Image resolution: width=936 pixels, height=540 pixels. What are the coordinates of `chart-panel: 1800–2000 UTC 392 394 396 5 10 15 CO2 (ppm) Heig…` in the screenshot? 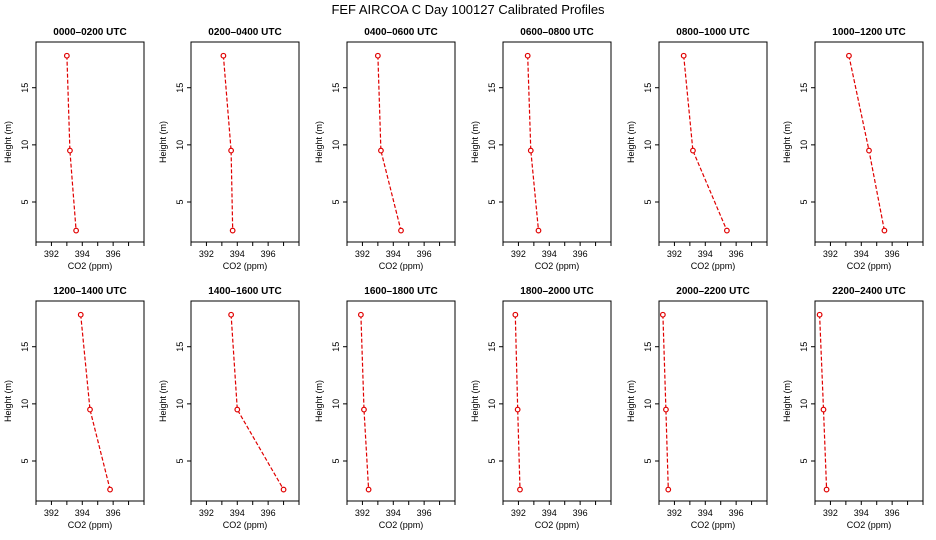 It's located at (541, 408).